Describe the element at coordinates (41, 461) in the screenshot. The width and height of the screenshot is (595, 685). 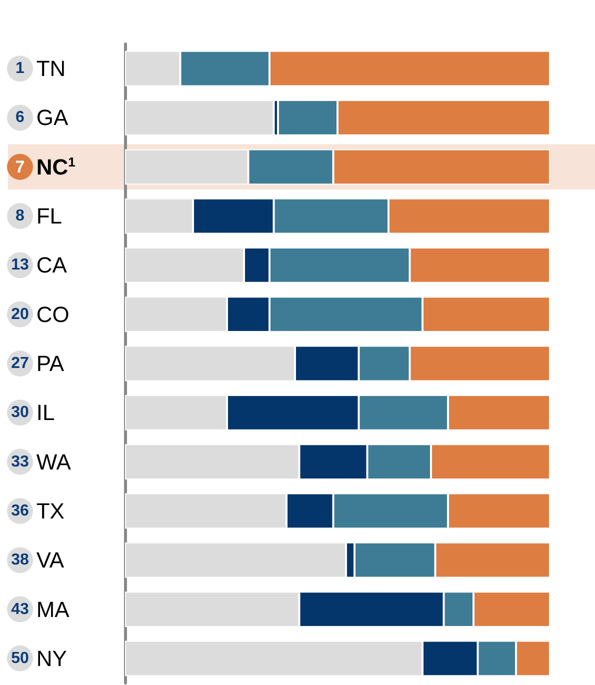
I see `y-tick-label: 33 WA` at that location.